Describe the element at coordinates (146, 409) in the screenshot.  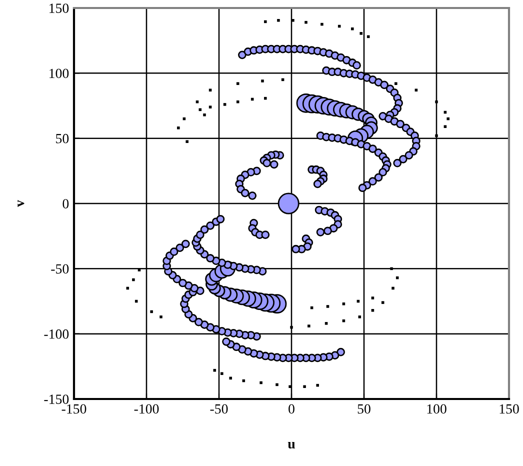
I see `x-tick-label: -100` at that location.